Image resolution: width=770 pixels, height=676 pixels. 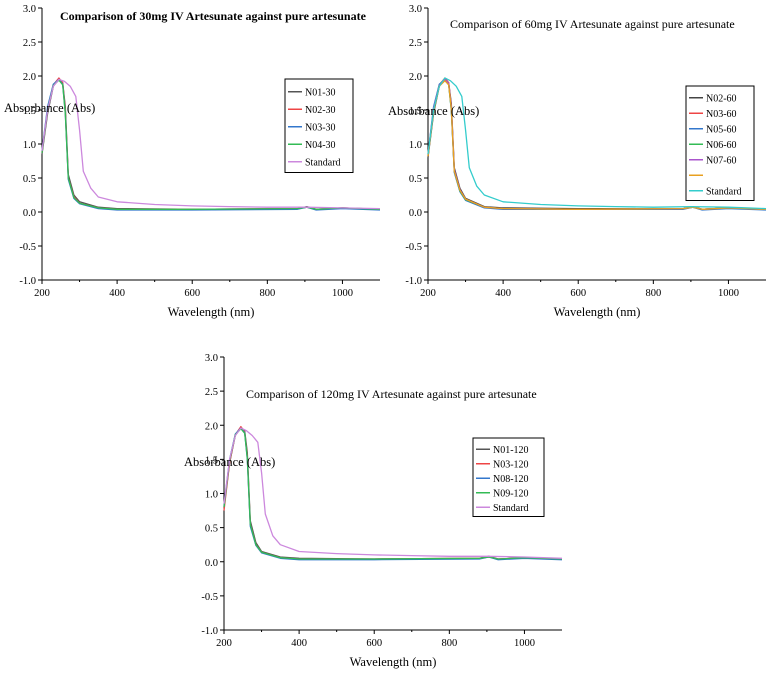 I want to click on legend-label: N02-60, so click(x=721, y=98).